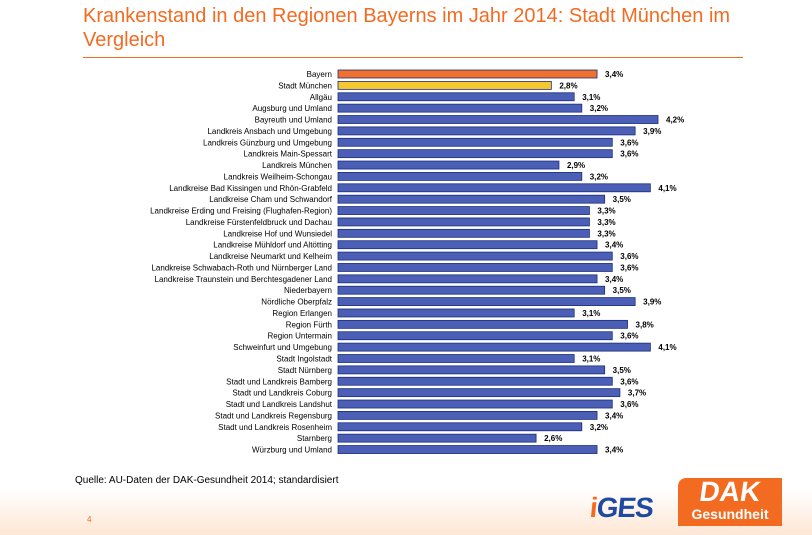 Image resolution: width=812 pixels, height=535 pixels. I want to click on page-number: 4, so click(89, 519).